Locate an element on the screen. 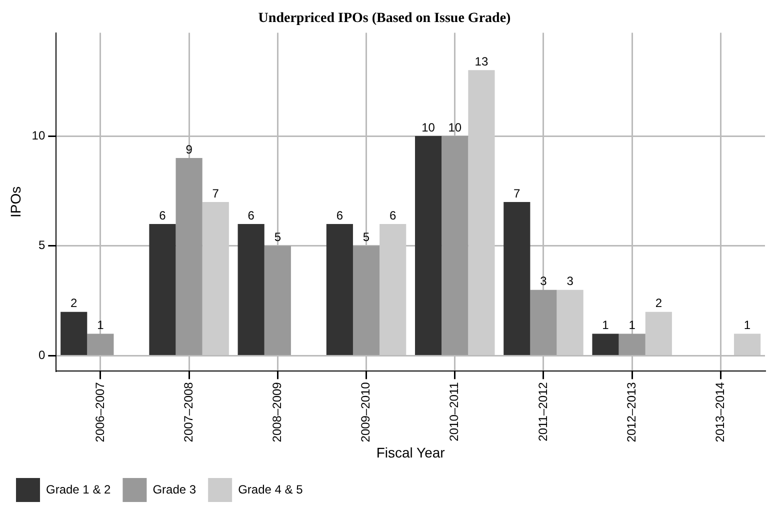 The width and height of the screenshot is (777, 516). x-tick-label: 2012–2013 is located at coordinates (631, 412).